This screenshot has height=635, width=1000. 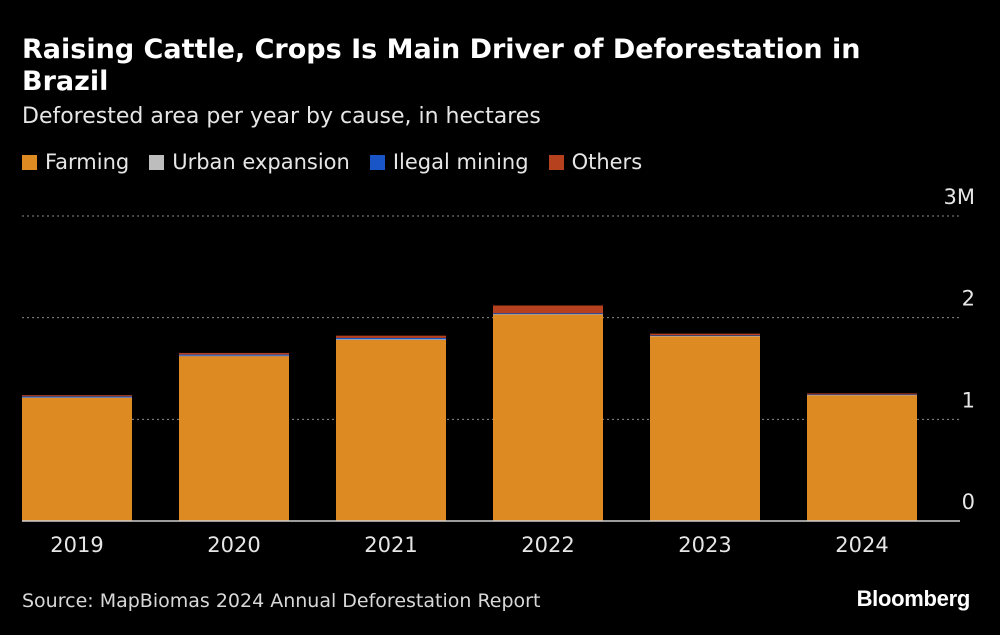 What do you see at coordinates (261, 162) in the screenshot?
I see `legend-label-urban-expansion: Urban expansion` at bounding box center [261, 162].